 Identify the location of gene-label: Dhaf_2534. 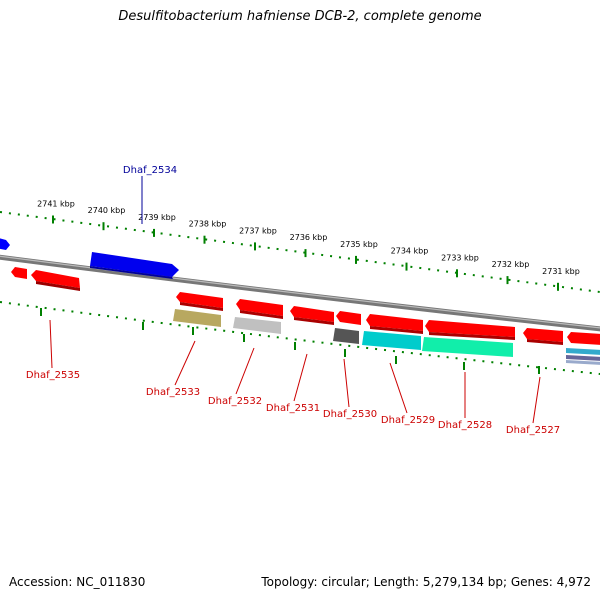
(150, 170).